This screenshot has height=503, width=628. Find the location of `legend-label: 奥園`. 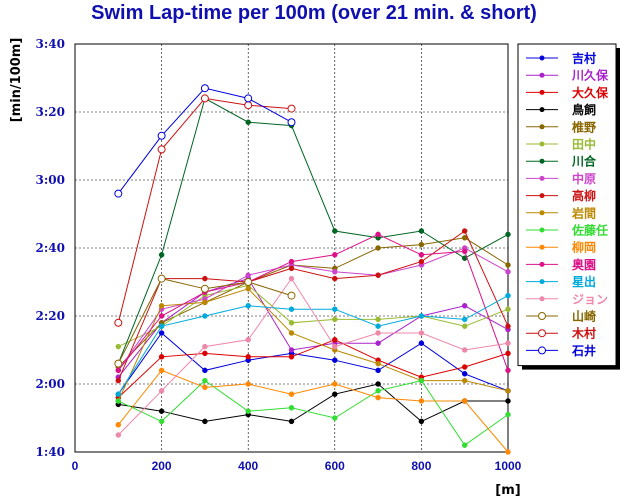

legend-label: 奥園 is located at coordinates (584, 264).